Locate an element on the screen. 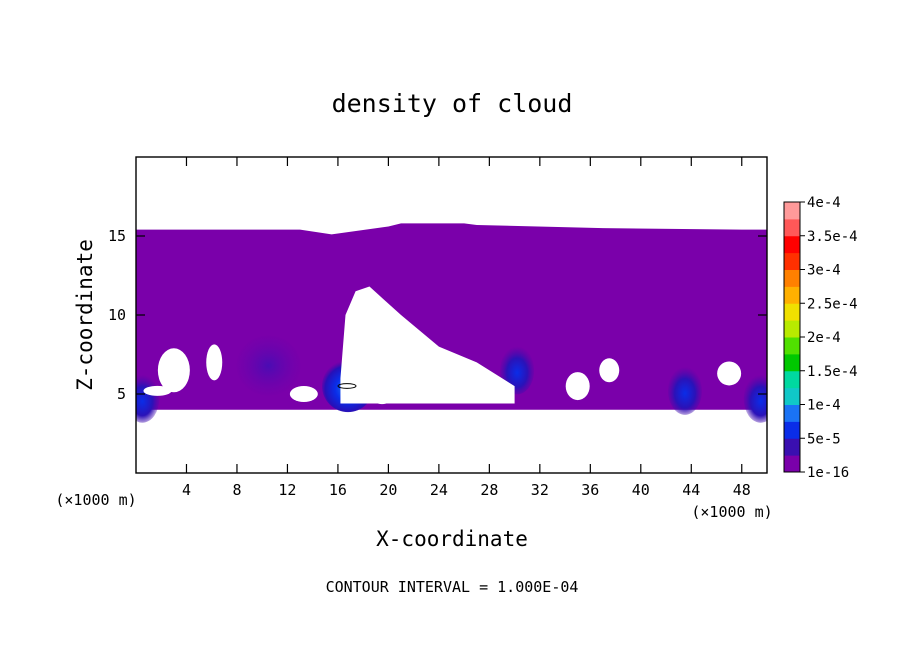 The height and width of the screenshot is (654, 904). x-tick-label: 12 is located at coordinates (287, 490).